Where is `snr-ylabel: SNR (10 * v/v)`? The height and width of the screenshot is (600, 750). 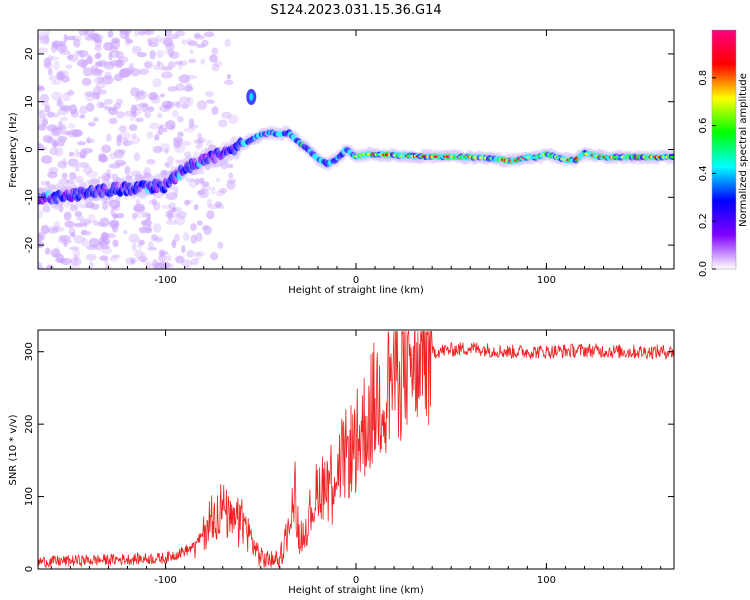 snr-ylabel: SNR (10 * v/v) is located at coordinates (13, 449).